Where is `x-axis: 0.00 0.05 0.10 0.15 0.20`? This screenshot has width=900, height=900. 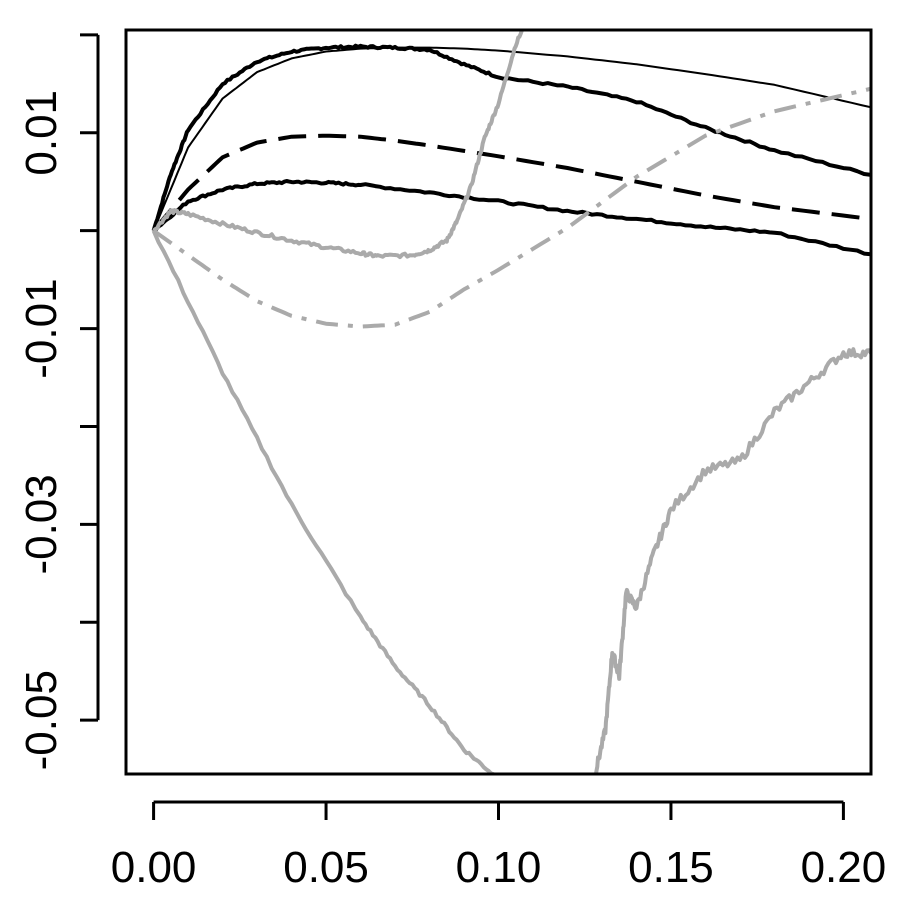
x-axis: 0.00 0.05 0.10 0.15 0.20 is located at coordinates (499, 846).